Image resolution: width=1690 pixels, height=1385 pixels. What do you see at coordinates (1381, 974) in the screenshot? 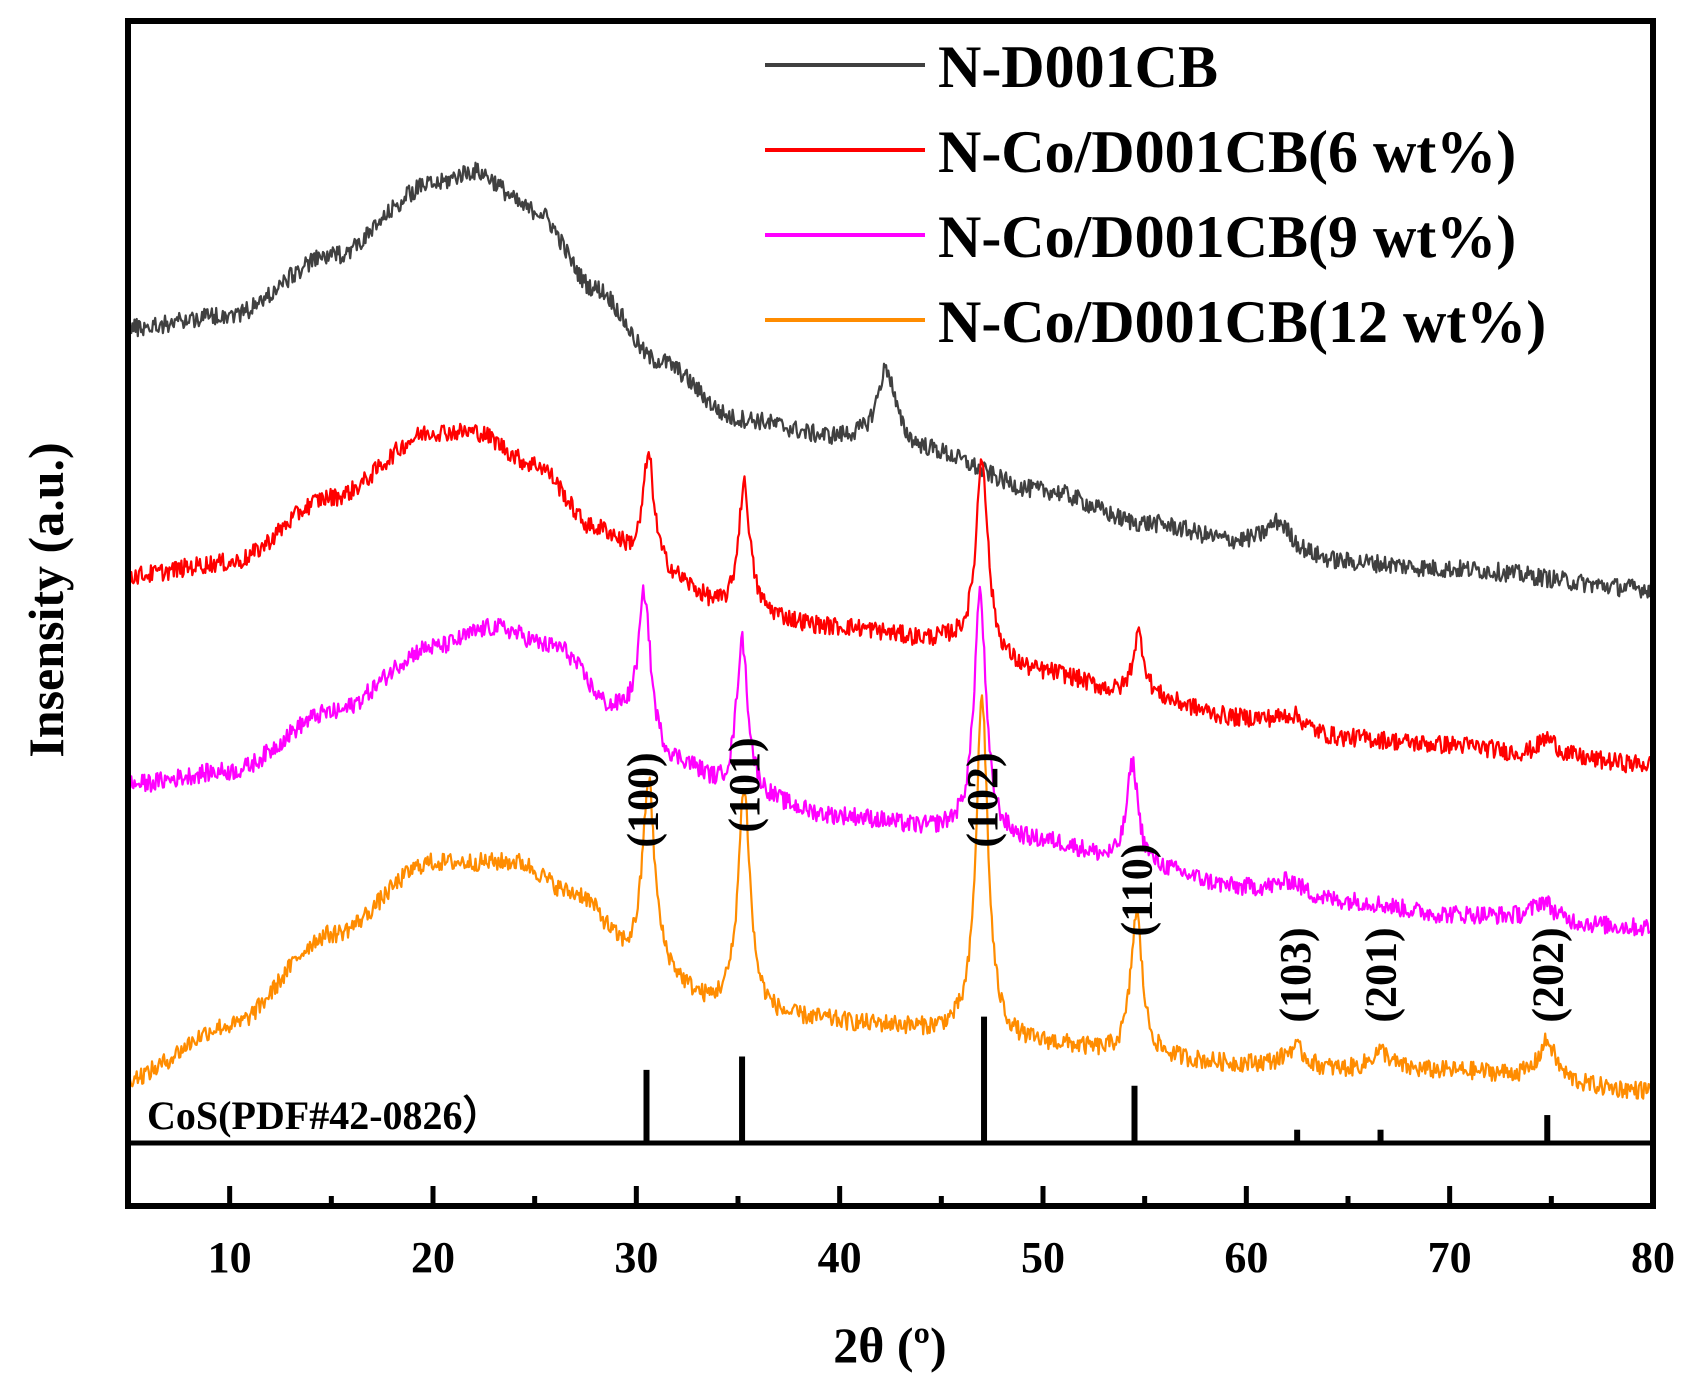
I see `hkl-label: (201)` at bounding box center [1381, 974].